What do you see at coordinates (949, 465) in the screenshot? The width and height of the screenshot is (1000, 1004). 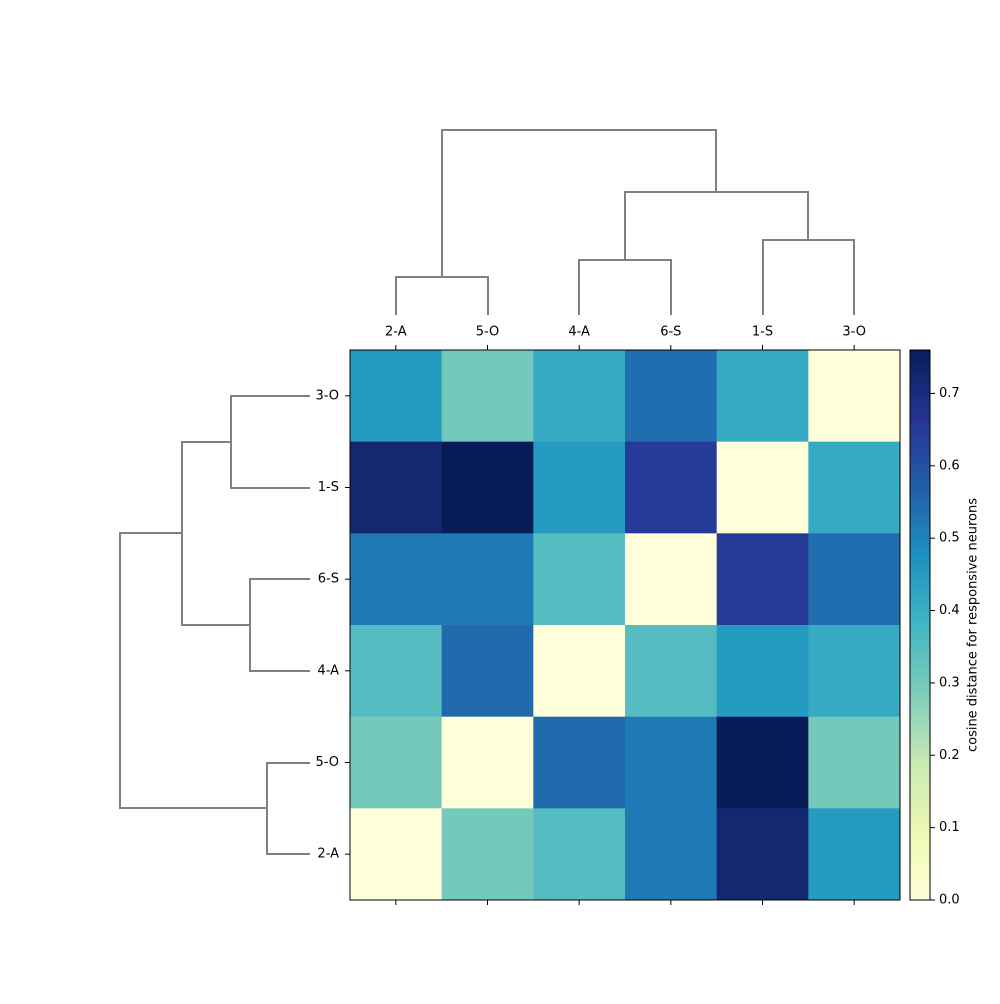 I see `colorbar-tick-label: 0.6` at bounding box center [949, 465].